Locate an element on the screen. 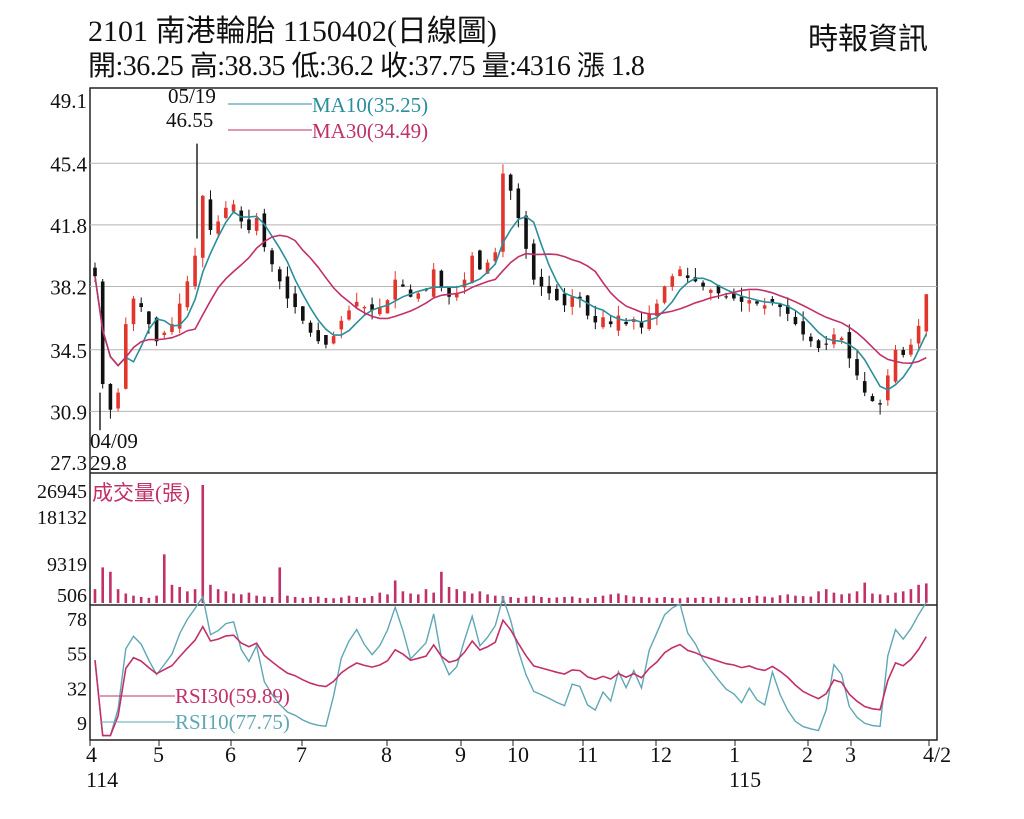 This screenshot has height=819, width=1024. volume-legend: 成交量(張) is located at coordinates (141, 493).